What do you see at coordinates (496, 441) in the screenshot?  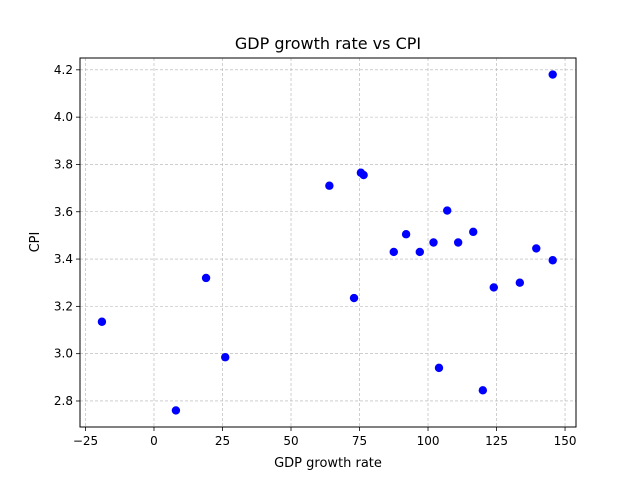 I see `x-tick-label: 125` at bounding box center [496, 441].